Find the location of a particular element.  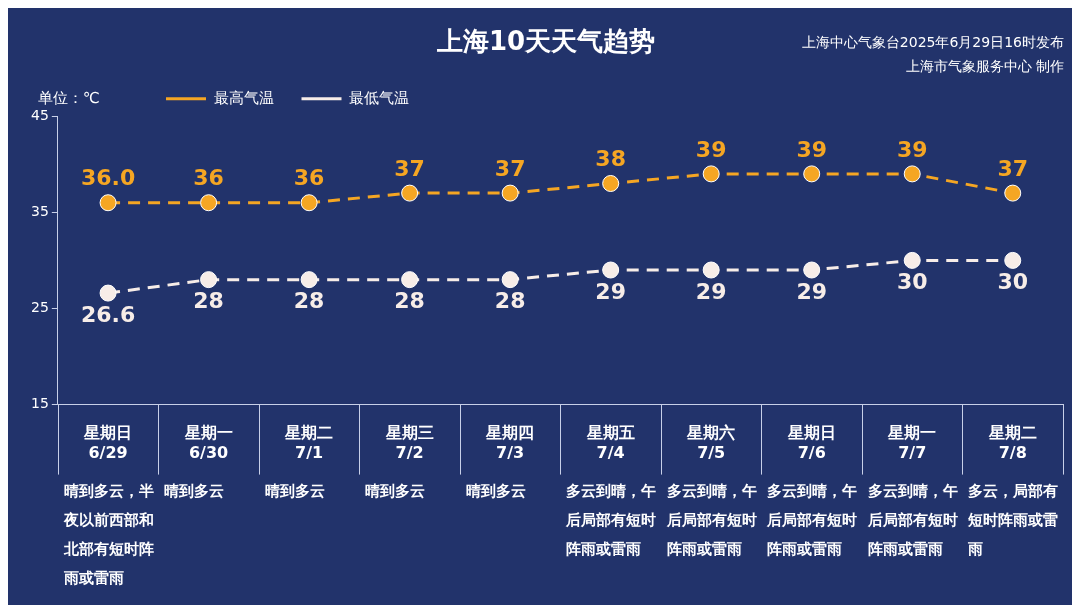

x-tick-label: 星期三 7/2 is located at coordinates (409, 442).